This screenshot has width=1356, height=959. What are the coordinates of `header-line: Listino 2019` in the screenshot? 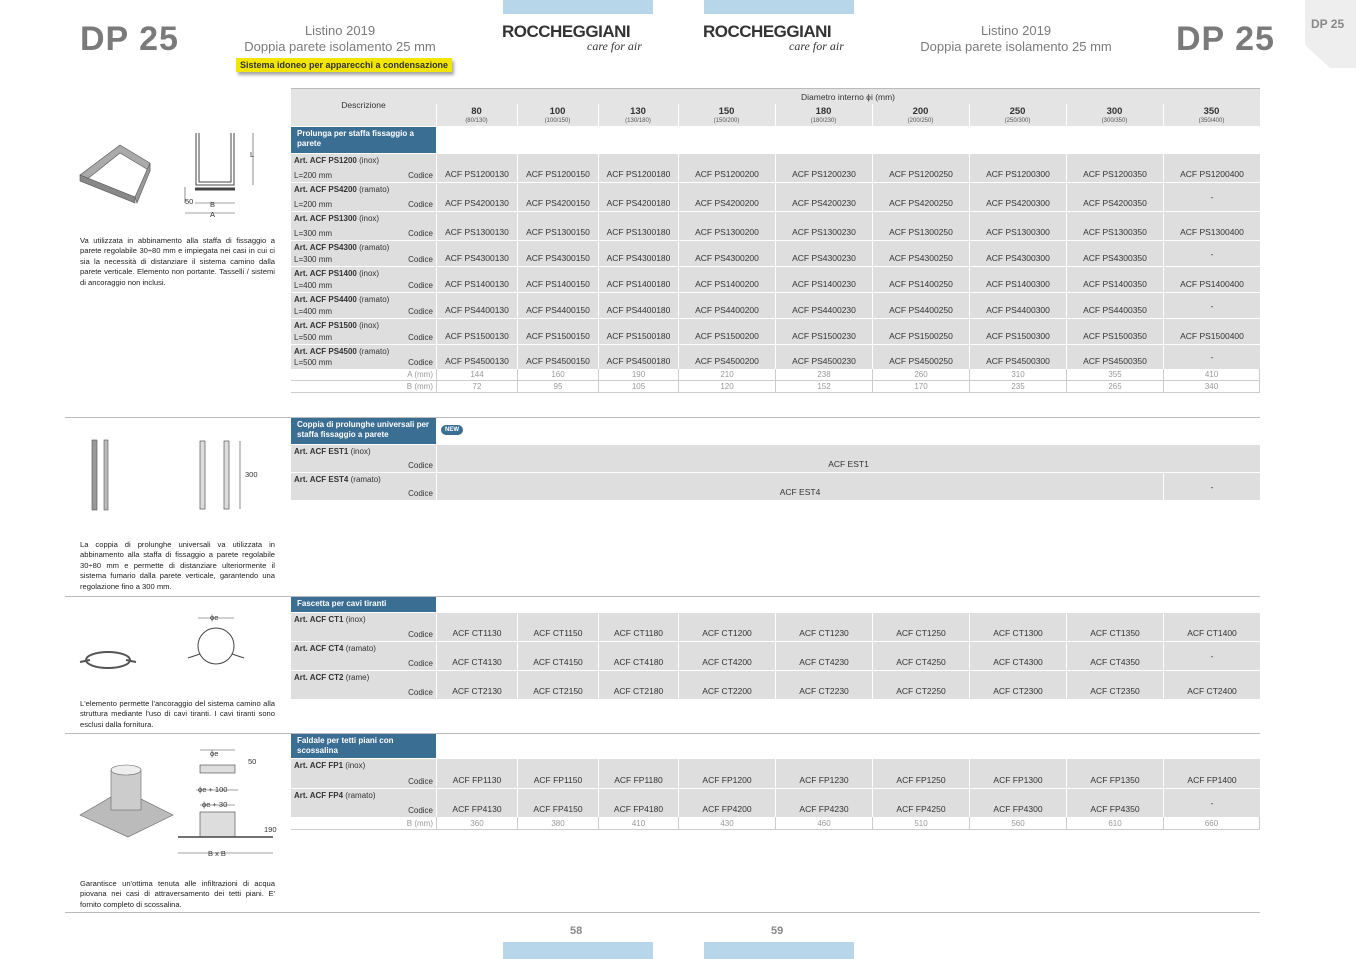 It's located at (340, 30).